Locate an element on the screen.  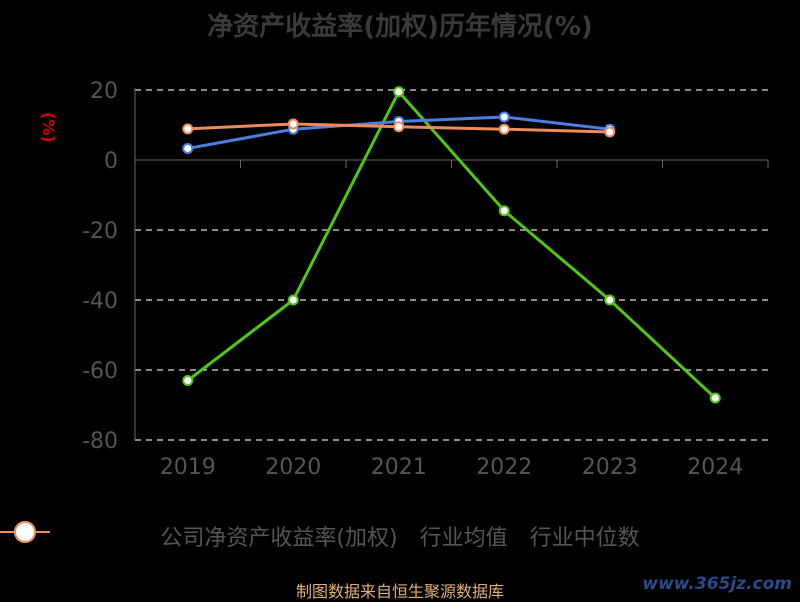
x-tick-label: 2022 is located at coordinates (504, 467).